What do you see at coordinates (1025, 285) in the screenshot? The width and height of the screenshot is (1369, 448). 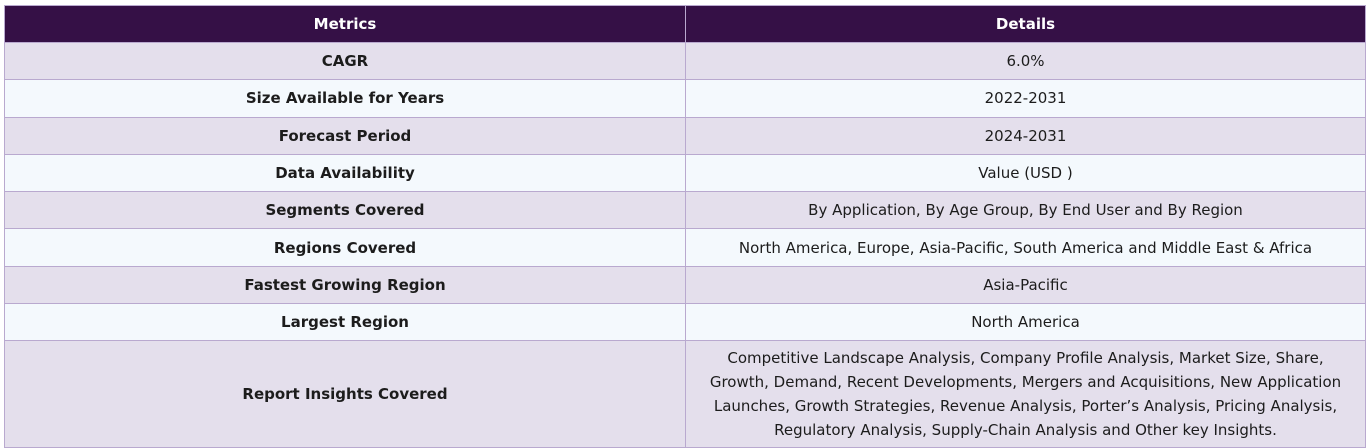 I see `row-details: Asia-Pacific` at bounding box center [1025, 285].